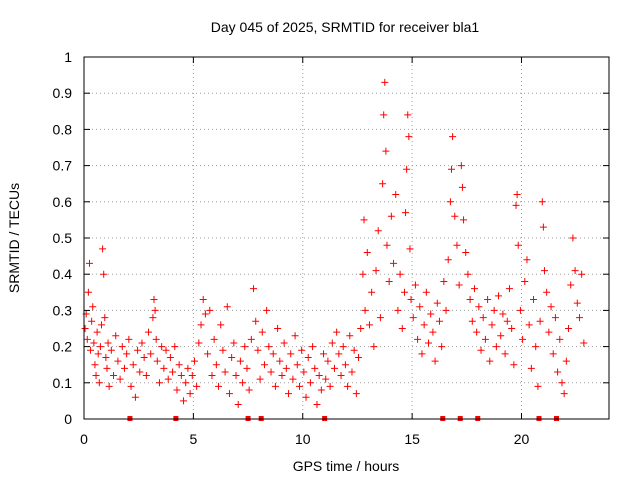  What do you see at coordinates (63, 347) in the screenshot?
I see `y-tick-label: 0.2` at bounding box center [63, 347].